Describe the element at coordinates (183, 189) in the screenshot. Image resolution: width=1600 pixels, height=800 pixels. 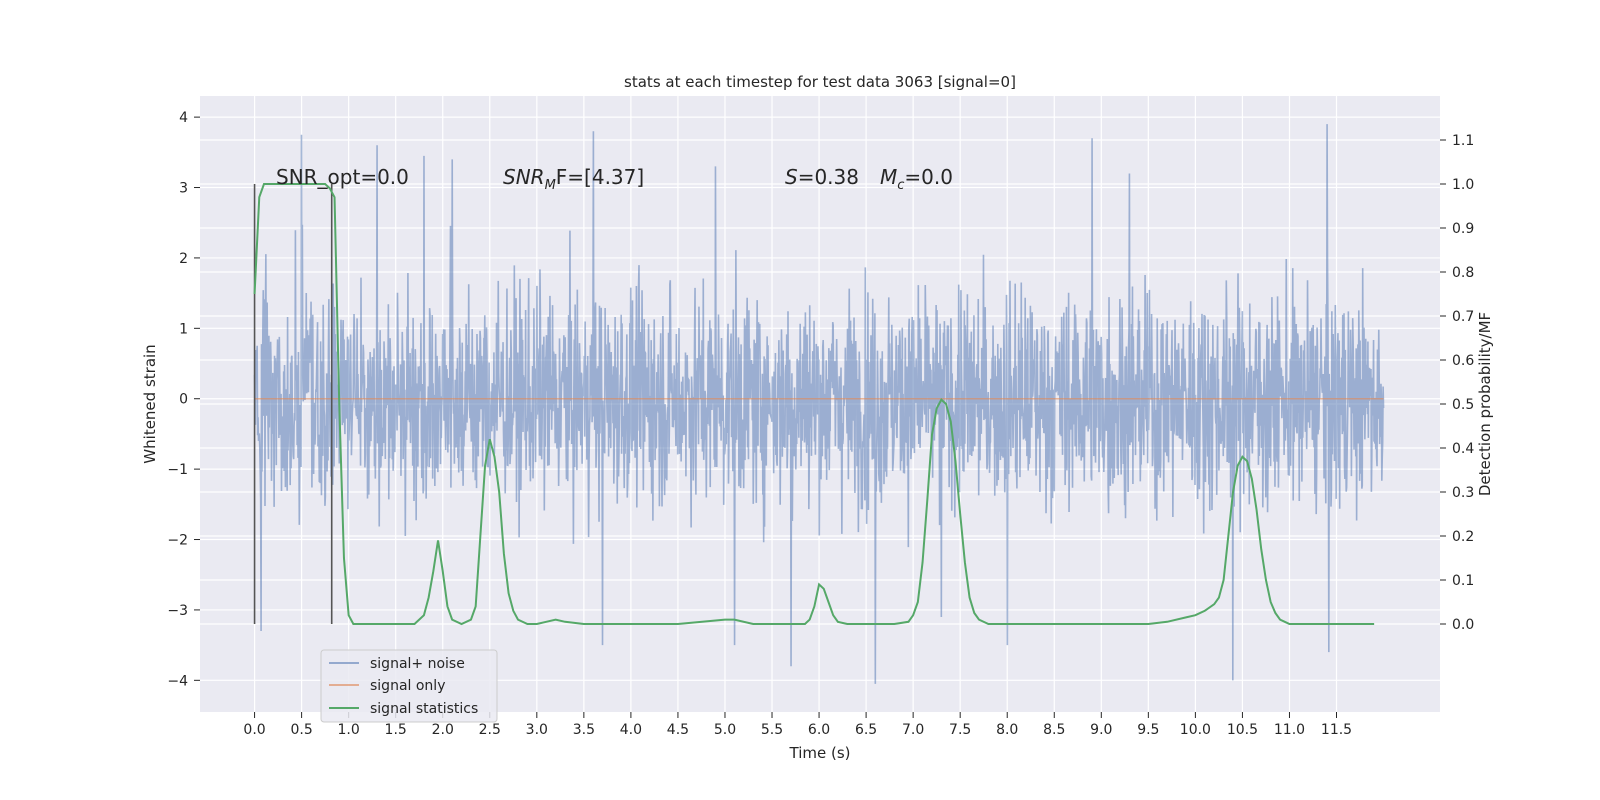
I see `y-tick-label: 3` at that location.